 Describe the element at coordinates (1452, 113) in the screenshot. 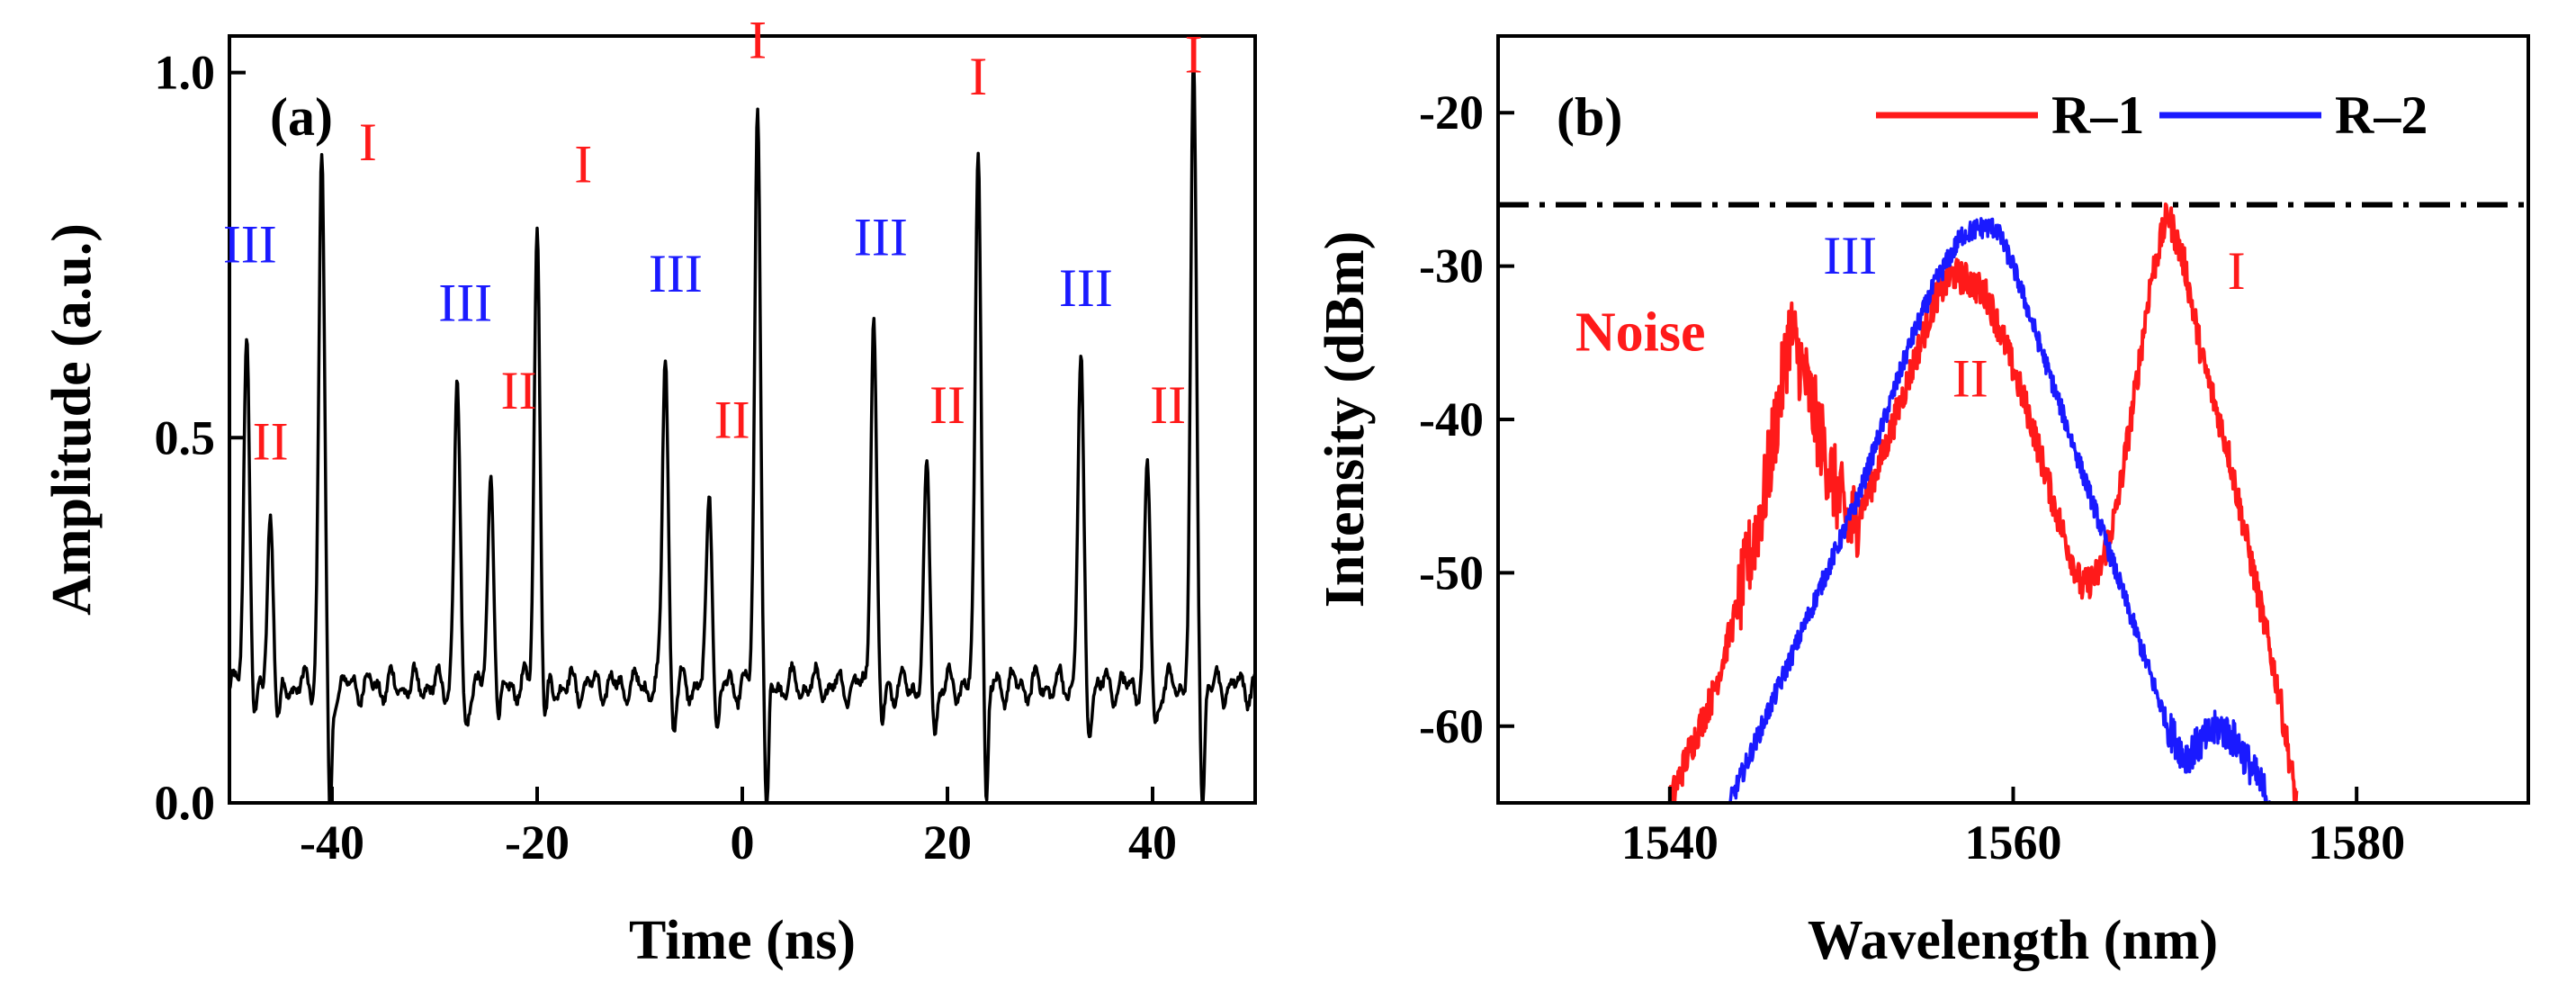

I see `panel-b-ytick-label: -20` at that location.